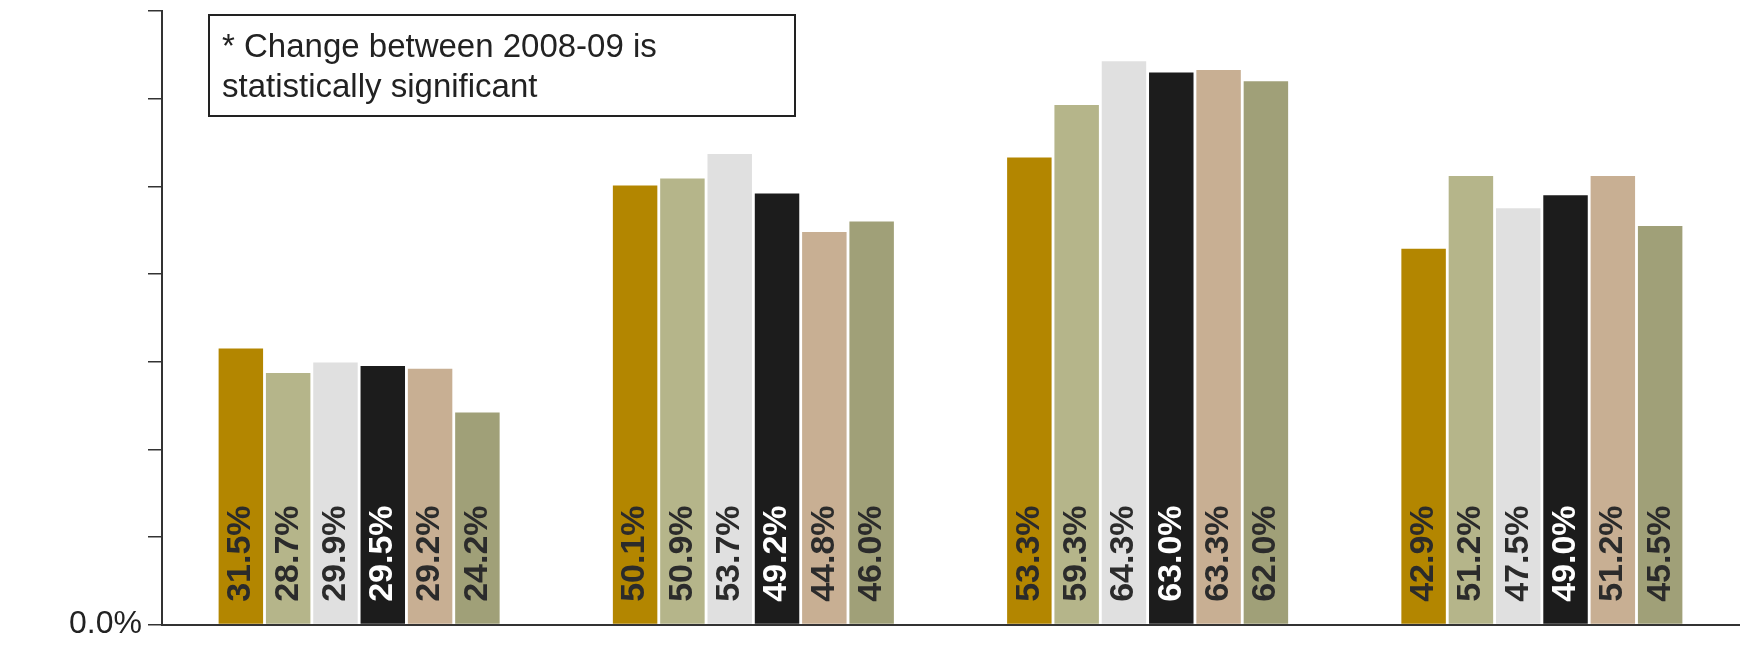 Image resolution: width=1749 pixels, height=655 pixels. Describe the element at coordinates (1657, 553) in the screenshot. I see `data-label: 45.5%` at that location.